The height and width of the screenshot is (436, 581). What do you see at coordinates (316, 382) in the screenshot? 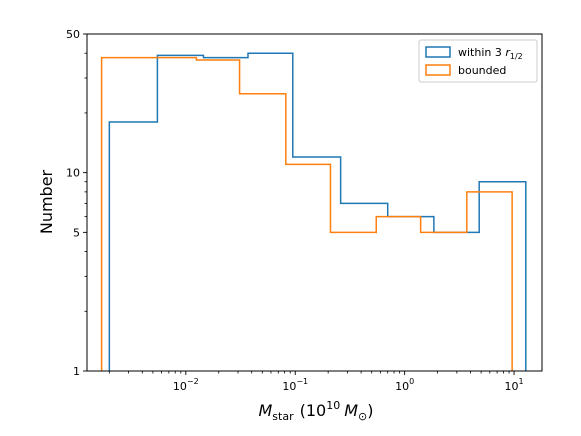
I see `x-axis-ticks: 10⁻² 10⁻¹ 10⁰ 10¹` at bounding box center [316, 382].